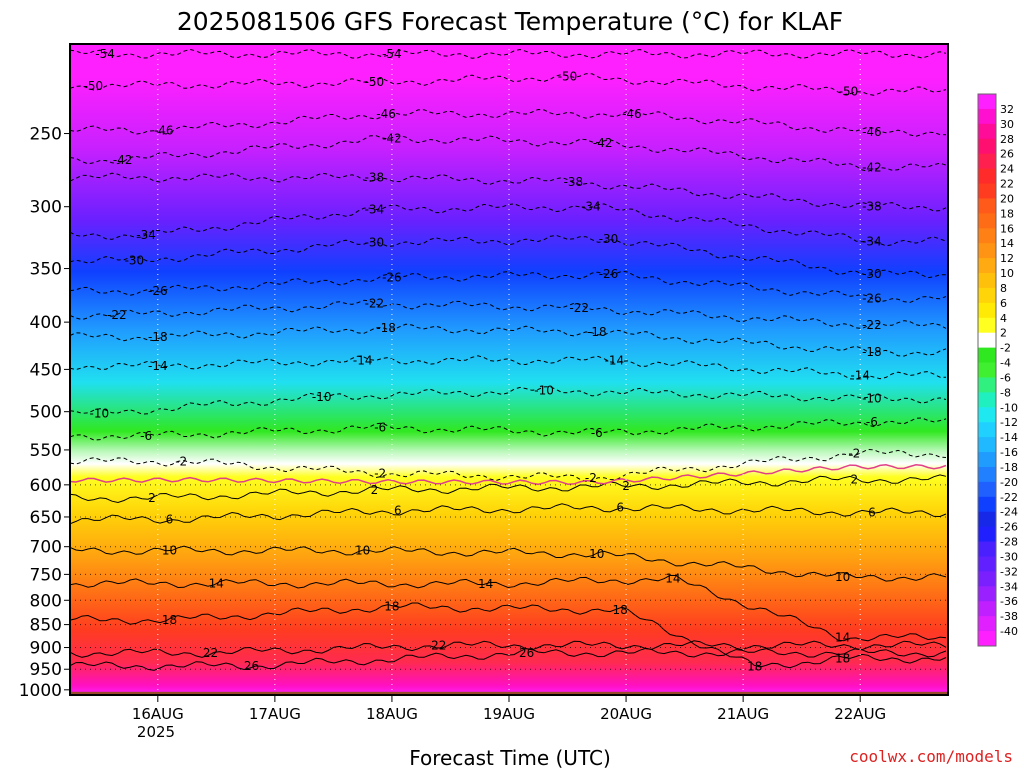 This screenshot has height=768, width=1024. What do you see at coordinates (1007, 124) in the screenshot?
I see `colorbar-label: 30` at bounding box center [1007, 124].